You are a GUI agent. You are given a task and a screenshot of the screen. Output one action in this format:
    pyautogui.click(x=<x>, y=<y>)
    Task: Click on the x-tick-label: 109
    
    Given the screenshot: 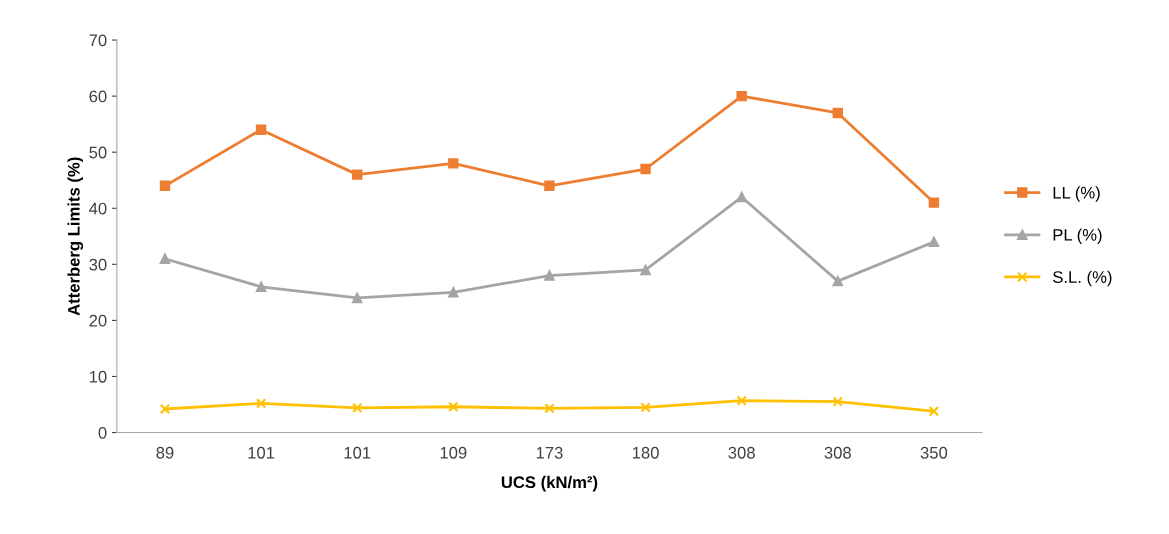 What is the action you would take?
    pyautogui.click(x=453, y=452)
    